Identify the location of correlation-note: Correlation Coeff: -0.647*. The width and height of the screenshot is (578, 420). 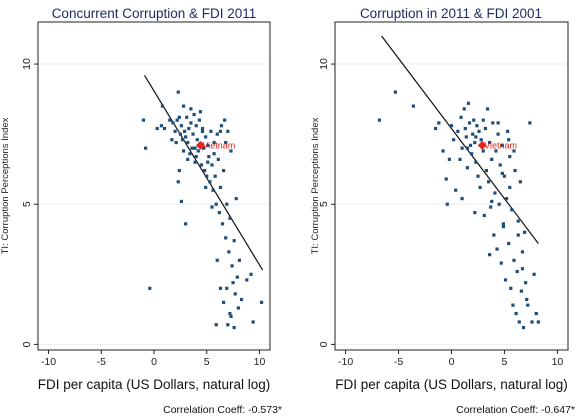
(515, 410).